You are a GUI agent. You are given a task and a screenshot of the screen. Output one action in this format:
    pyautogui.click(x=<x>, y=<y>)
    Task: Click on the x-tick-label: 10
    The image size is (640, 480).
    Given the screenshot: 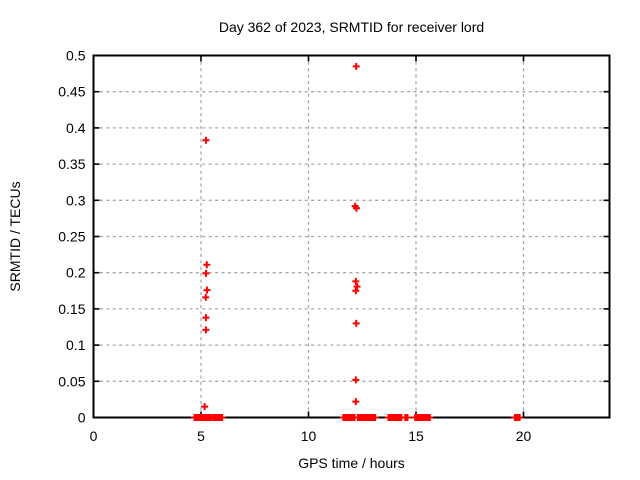 What is the action you would take?
    pyautogui.click(x=309, y=436)
    